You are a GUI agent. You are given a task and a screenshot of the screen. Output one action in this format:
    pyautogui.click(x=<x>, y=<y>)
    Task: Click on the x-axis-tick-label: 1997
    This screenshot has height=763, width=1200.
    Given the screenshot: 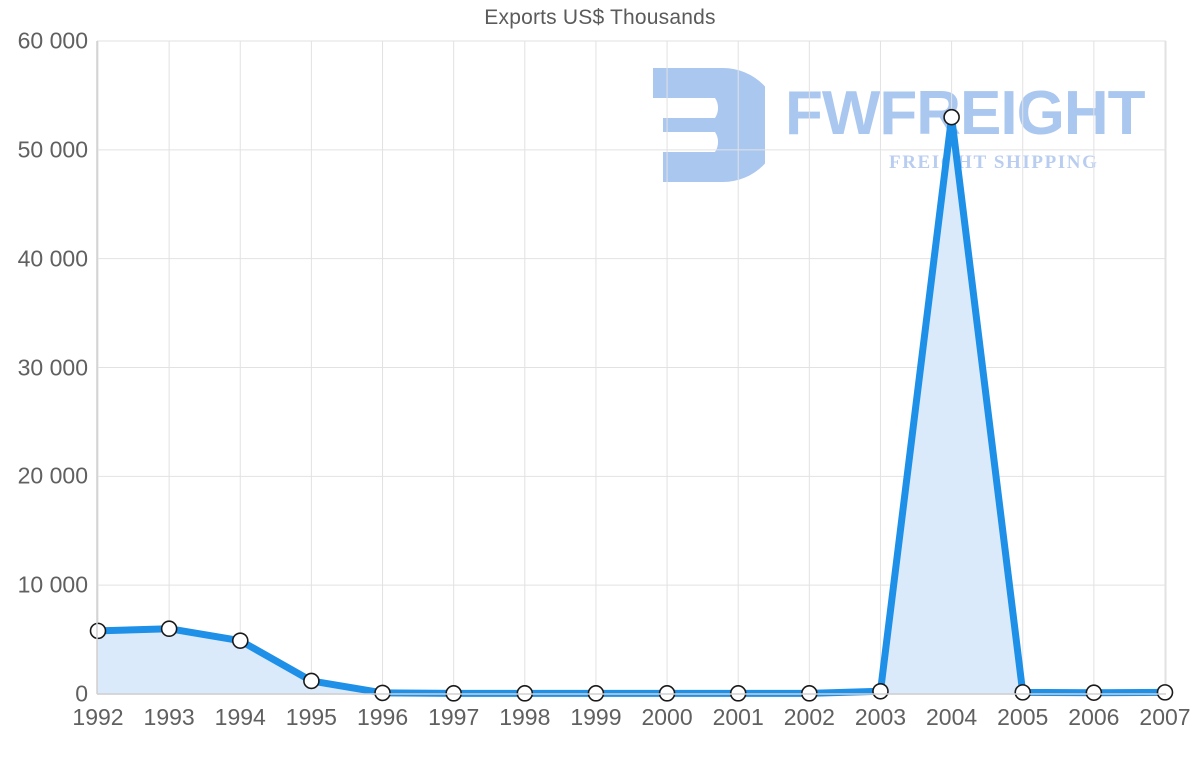 What is the action you would take?
    pyautogui.click(x=454, y=717)
    